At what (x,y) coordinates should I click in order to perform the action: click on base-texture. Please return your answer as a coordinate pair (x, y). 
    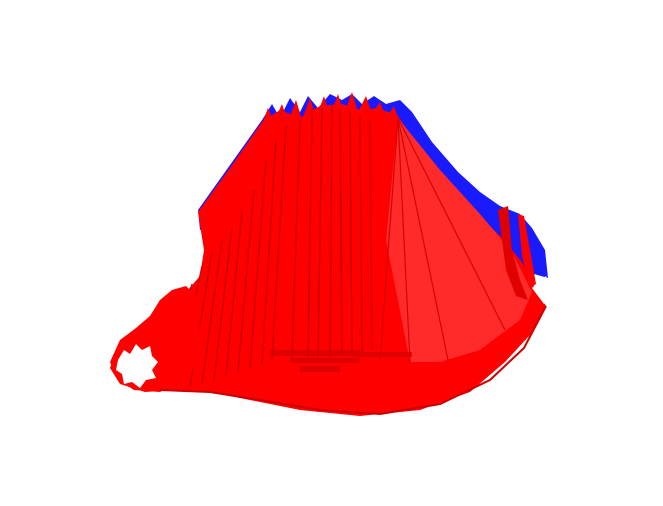
    Looking at the image, I should click on (341, 361).